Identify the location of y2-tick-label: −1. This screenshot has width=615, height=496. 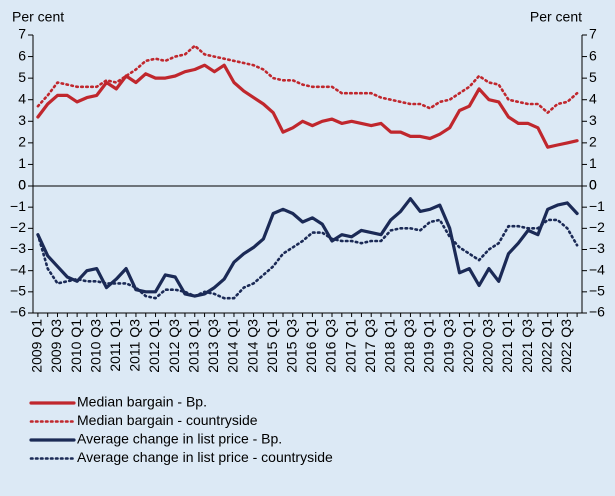
(597, 206).